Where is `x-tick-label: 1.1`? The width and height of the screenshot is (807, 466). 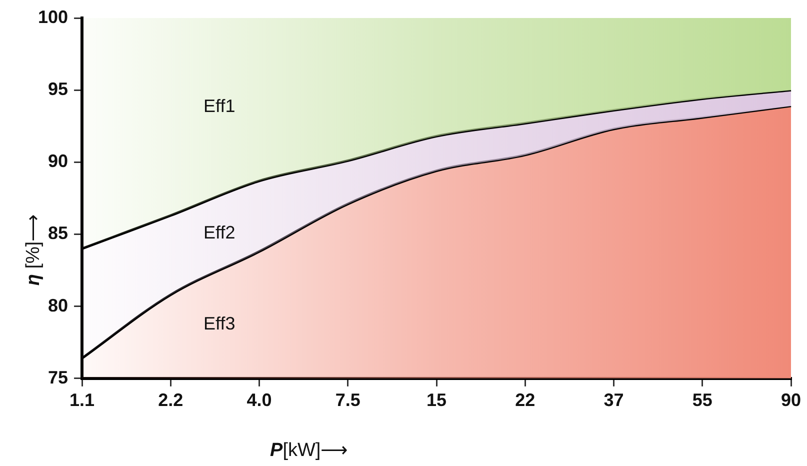
x-tick-label: 1.1 is located at coordinates (82, 400).